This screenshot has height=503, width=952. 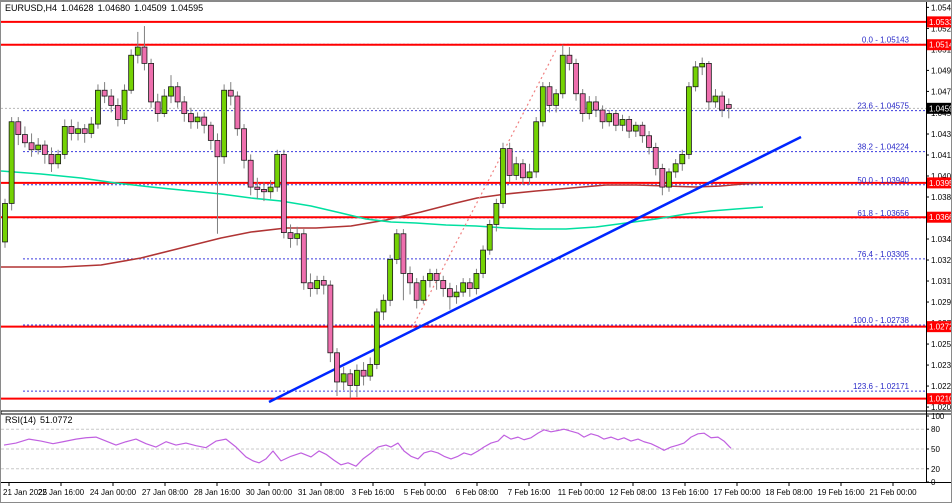 I want to click on rsi-tick-label: 80, so click(x=935, y=429).